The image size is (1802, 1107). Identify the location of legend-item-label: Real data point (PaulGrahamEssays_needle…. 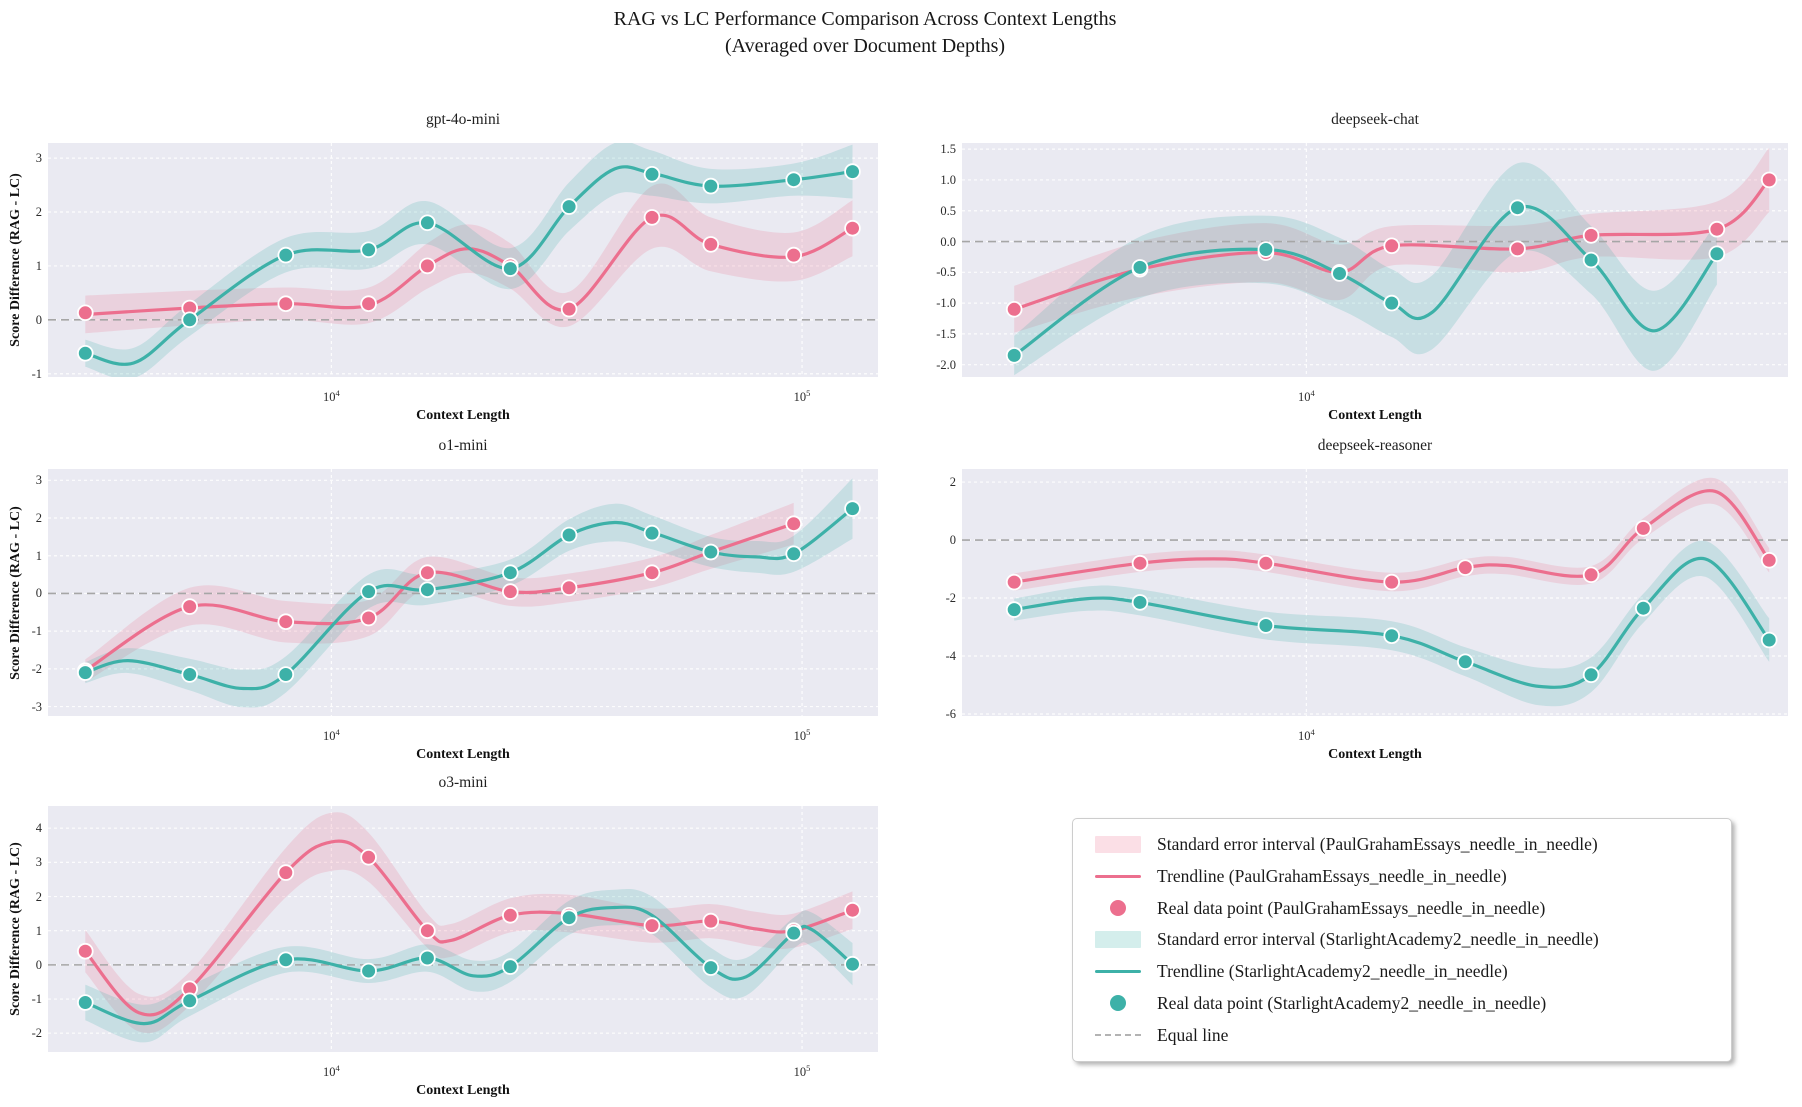
(1351, 907).